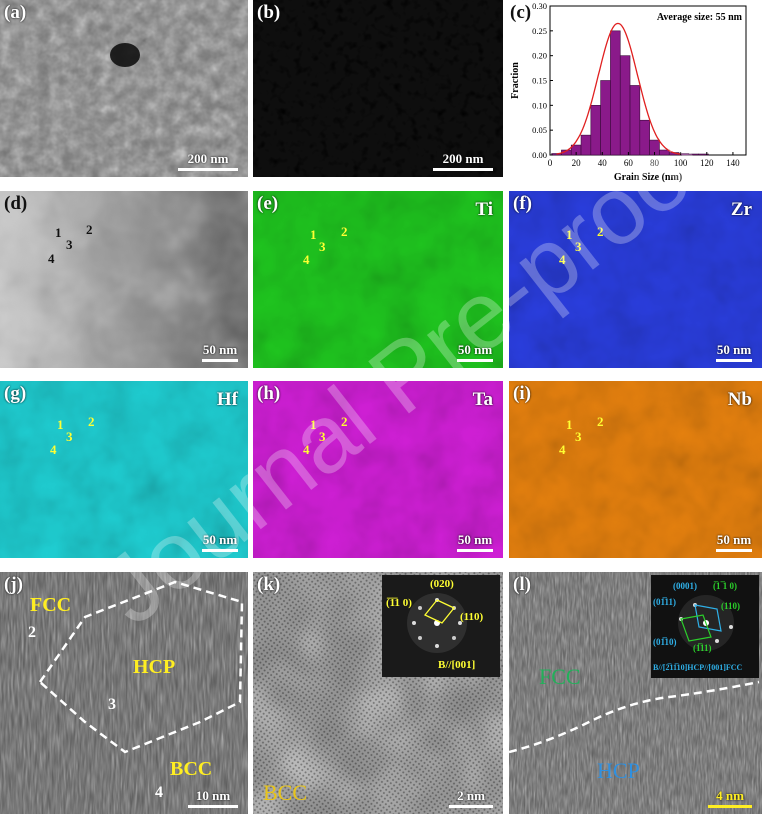 This screenshot has height=814, width=762. What do you see at coordinates (471, 798) in the screenshot?
I see `scale-bar: 2 nm` at bounding box center [471, 798].